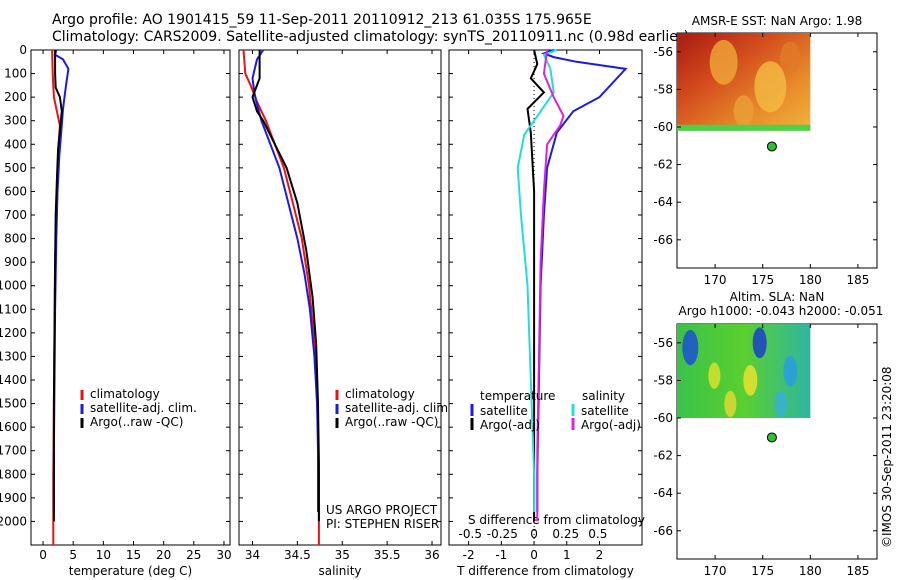  What do you see at coordinates (781, 311) in the screenshot?
I see `map-subtitle: Argo h1000: -0.043 h2000: -0.051` at bounding box center [781, 311].